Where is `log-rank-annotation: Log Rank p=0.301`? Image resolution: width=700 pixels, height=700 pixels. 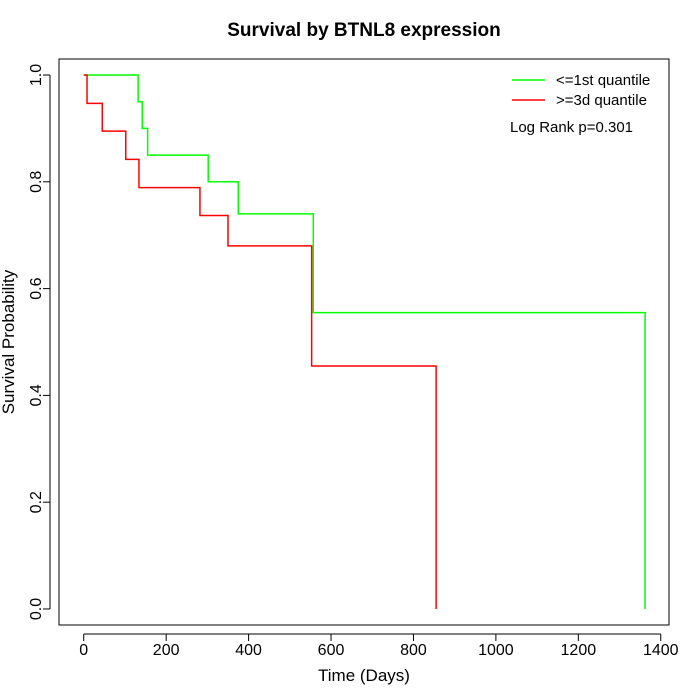
log-rank-annotation: Log Rank p=0.301 is located at coordinates (571, 127).